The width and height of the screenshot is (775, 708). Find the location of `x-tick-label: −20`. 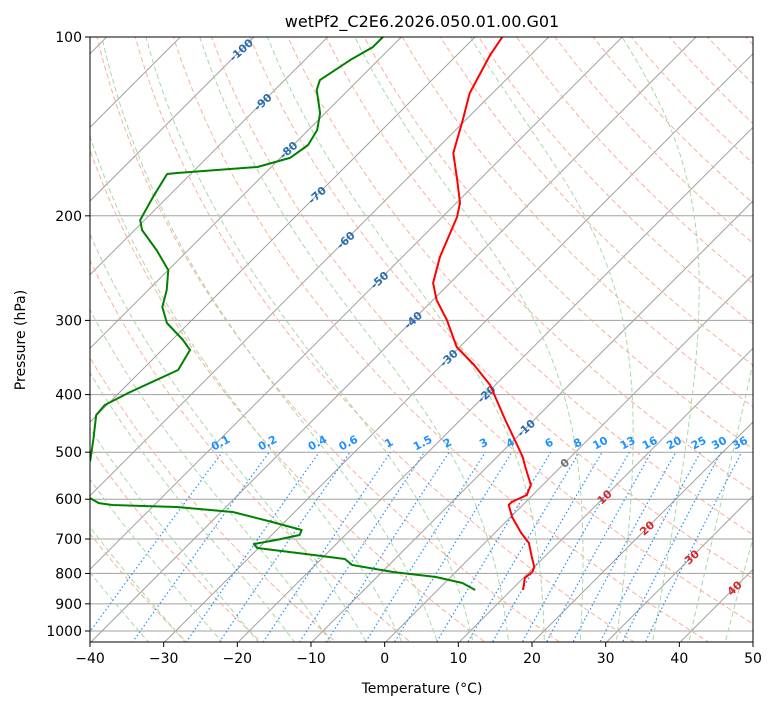

x-tick-label: −20 is located at coordinates (238, 659).